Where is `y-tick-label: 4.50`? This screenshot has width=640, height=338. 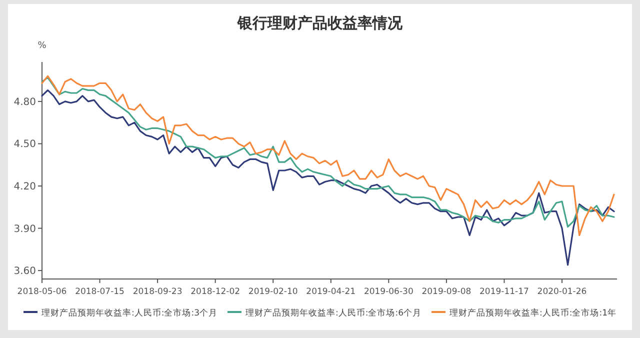 y-tick-label: 4.50 is located at coordinates (25, 144).